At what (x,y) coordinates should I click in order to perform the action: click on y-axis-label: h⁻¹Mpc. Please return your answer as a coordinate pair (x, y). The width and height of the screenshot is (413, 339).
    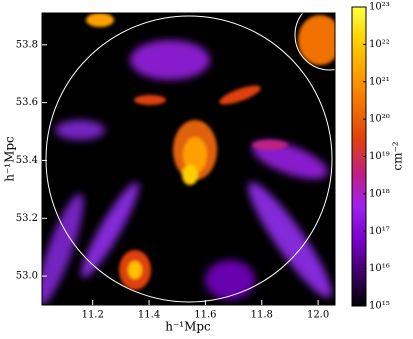
    Looking at the image, I should click on (10, 159).